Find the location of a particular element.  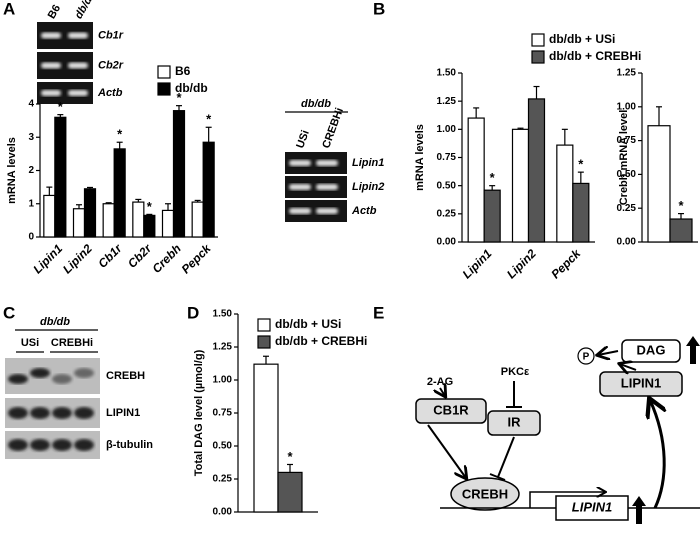

lane-label: CREBHi is located at coordinates (72, 343).